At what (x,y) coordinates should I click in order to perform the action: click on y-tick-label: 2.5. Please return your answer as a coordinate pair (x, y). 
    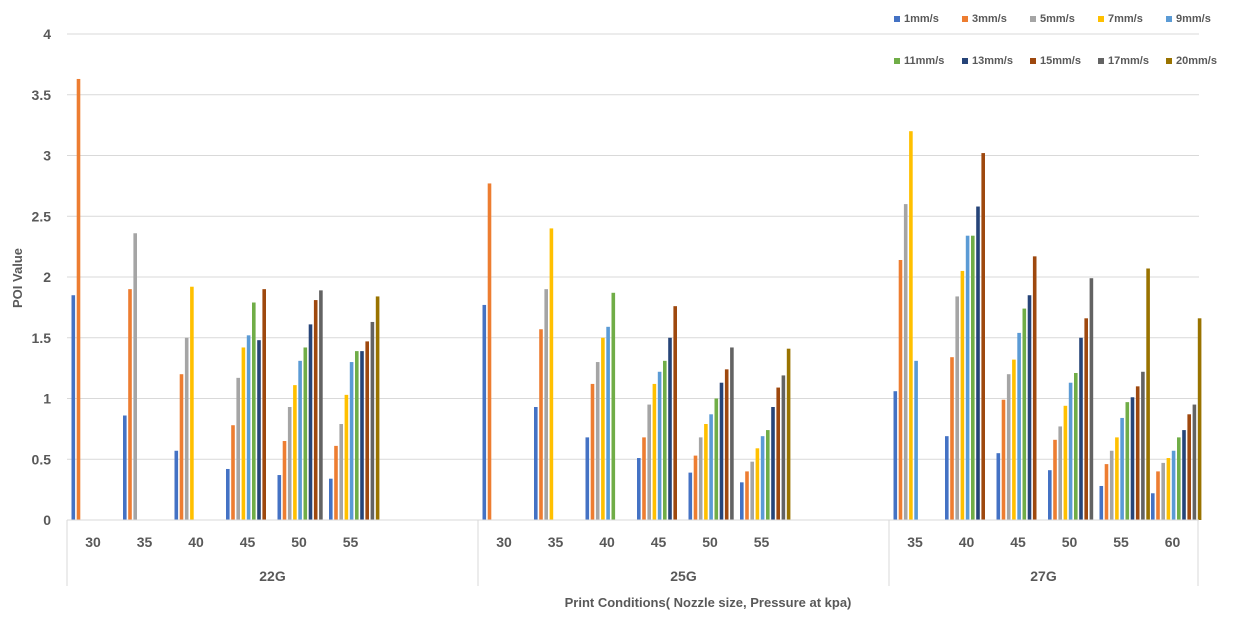
    Looking at the image, I should click on (42, 216).